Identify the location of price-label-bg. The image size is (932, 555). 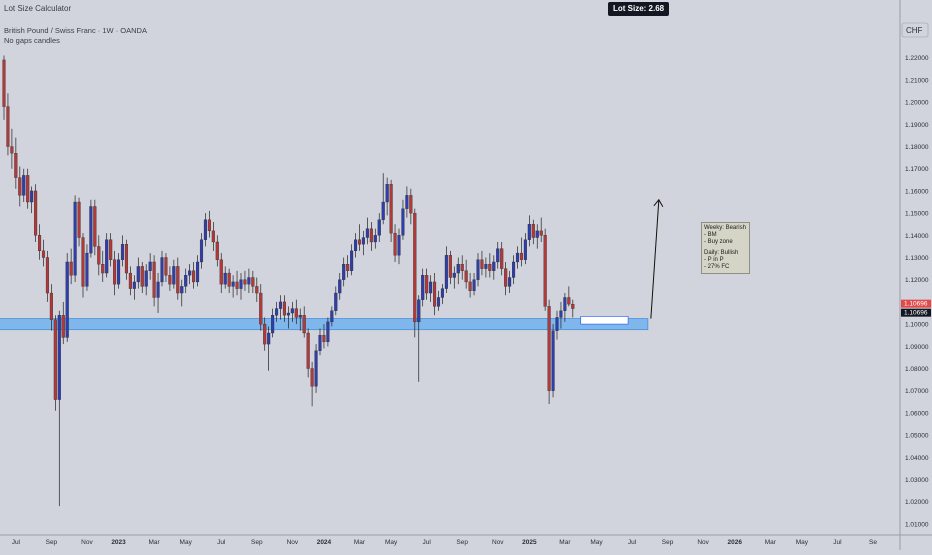
(916, 303).